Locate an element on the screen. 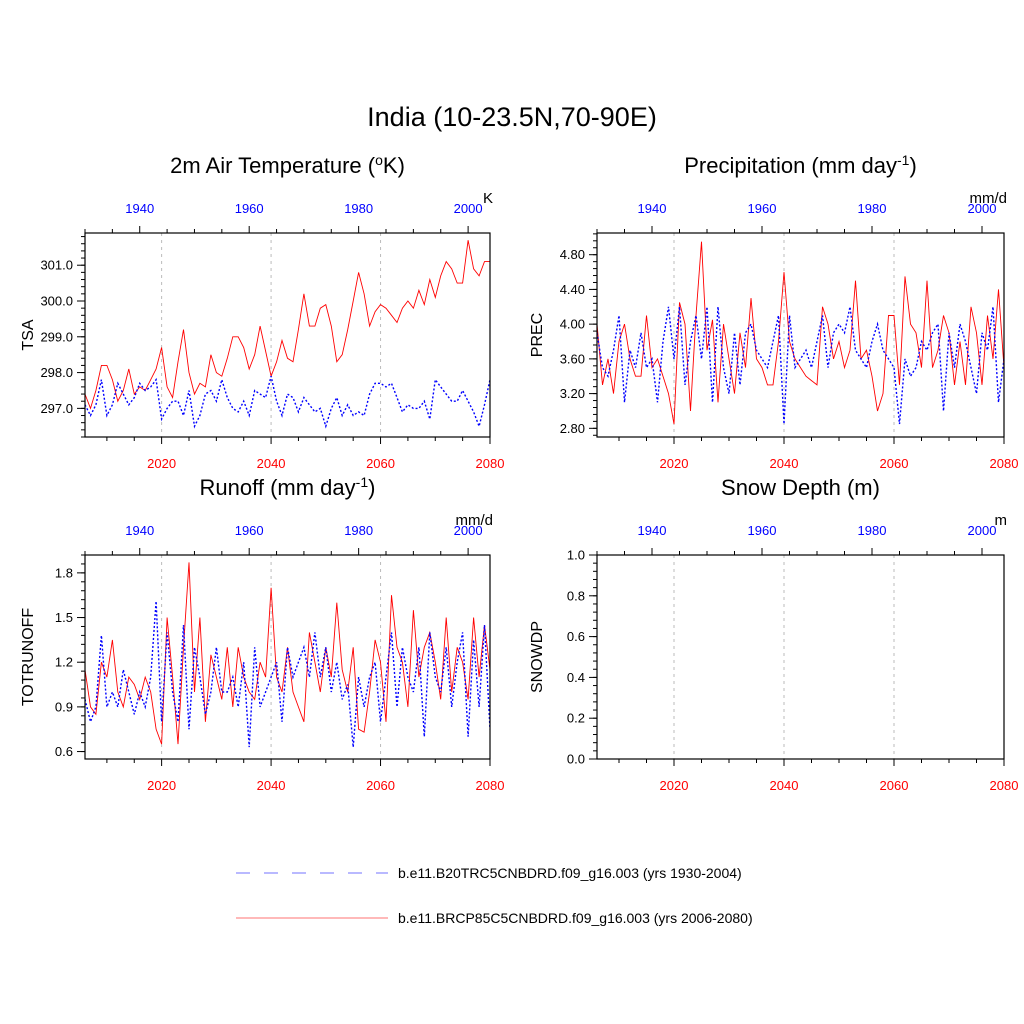 This screenshot has height=1024, width=1024. unit-label: m is located at coordinates (1001, 520).